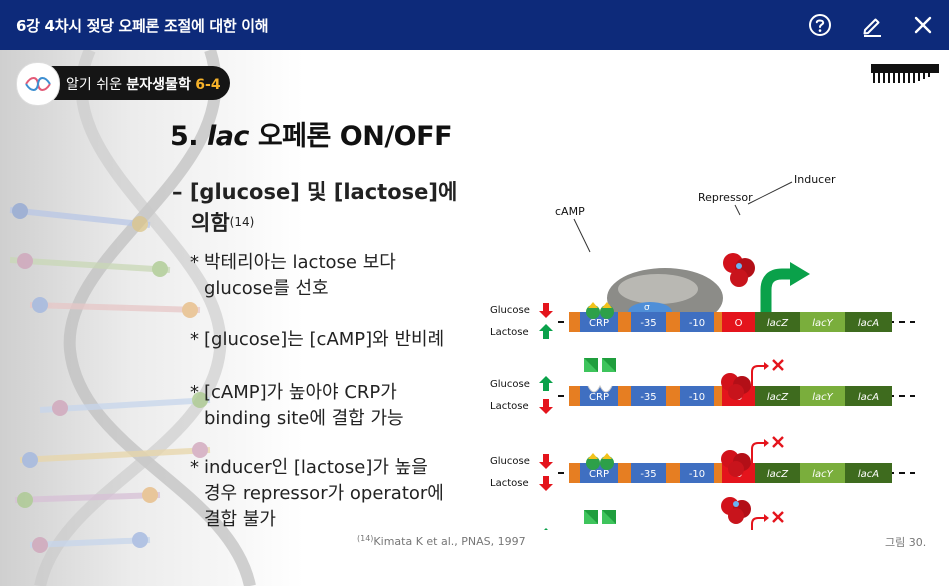 The width and height of the screenshot is (949, 586). Describe the element at coordinates (570, 211) in the screenshot. I see `camp-label: cAMP` at that location.